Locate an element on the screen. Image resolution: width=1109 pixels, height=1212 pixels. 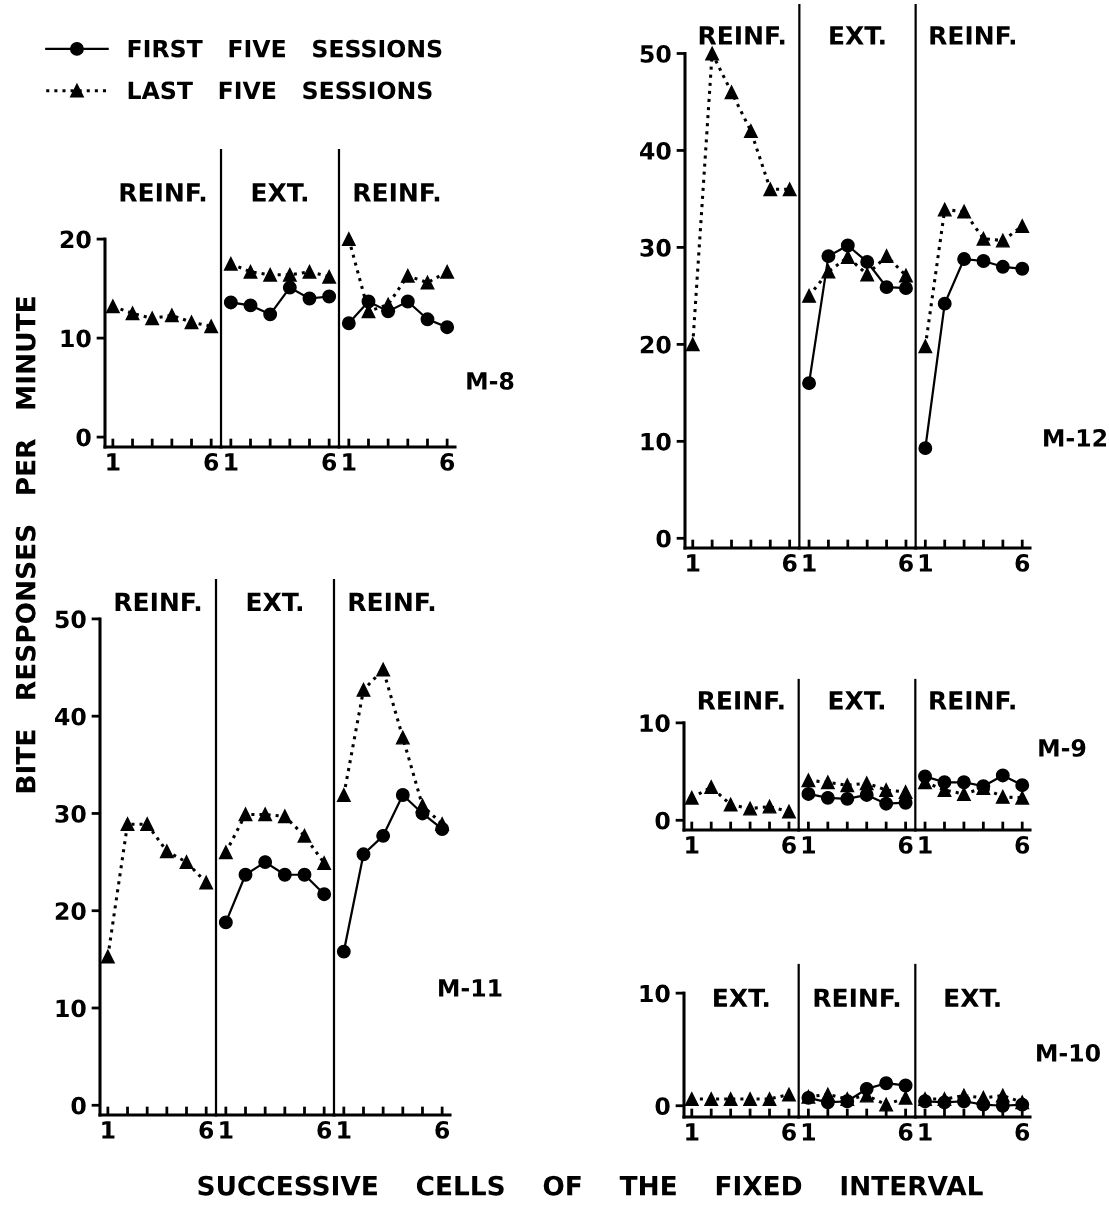
legend-label: FIRST FIVE SESSIONS is located at coordinates (285, 48).